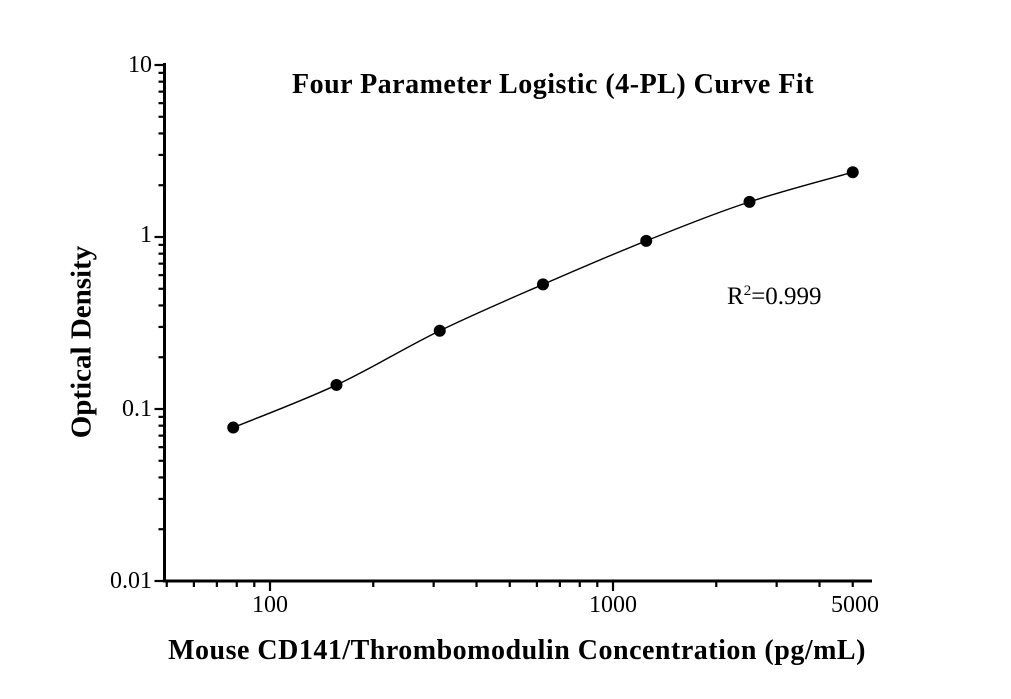 The width and height of the screenshot is (1011, 699). What do you see at coordinates (613, 605) in the screenshot?
I see `x-tick-label-1000: 1000` at bounding box center [613, 605].